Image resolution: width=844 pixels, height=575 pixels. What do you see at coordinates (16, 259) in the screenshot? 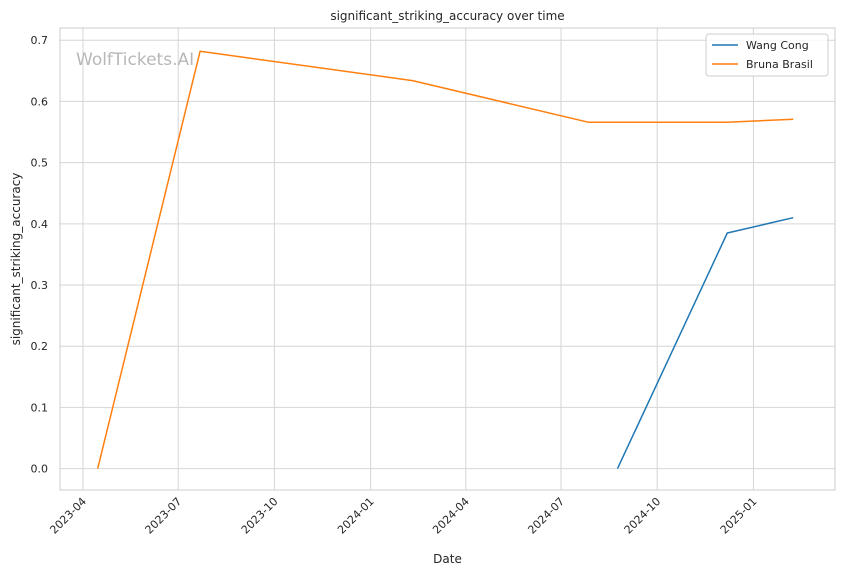
I see `y-axis-label: significant_striking_accuracy` at bounding box center [16, 259].